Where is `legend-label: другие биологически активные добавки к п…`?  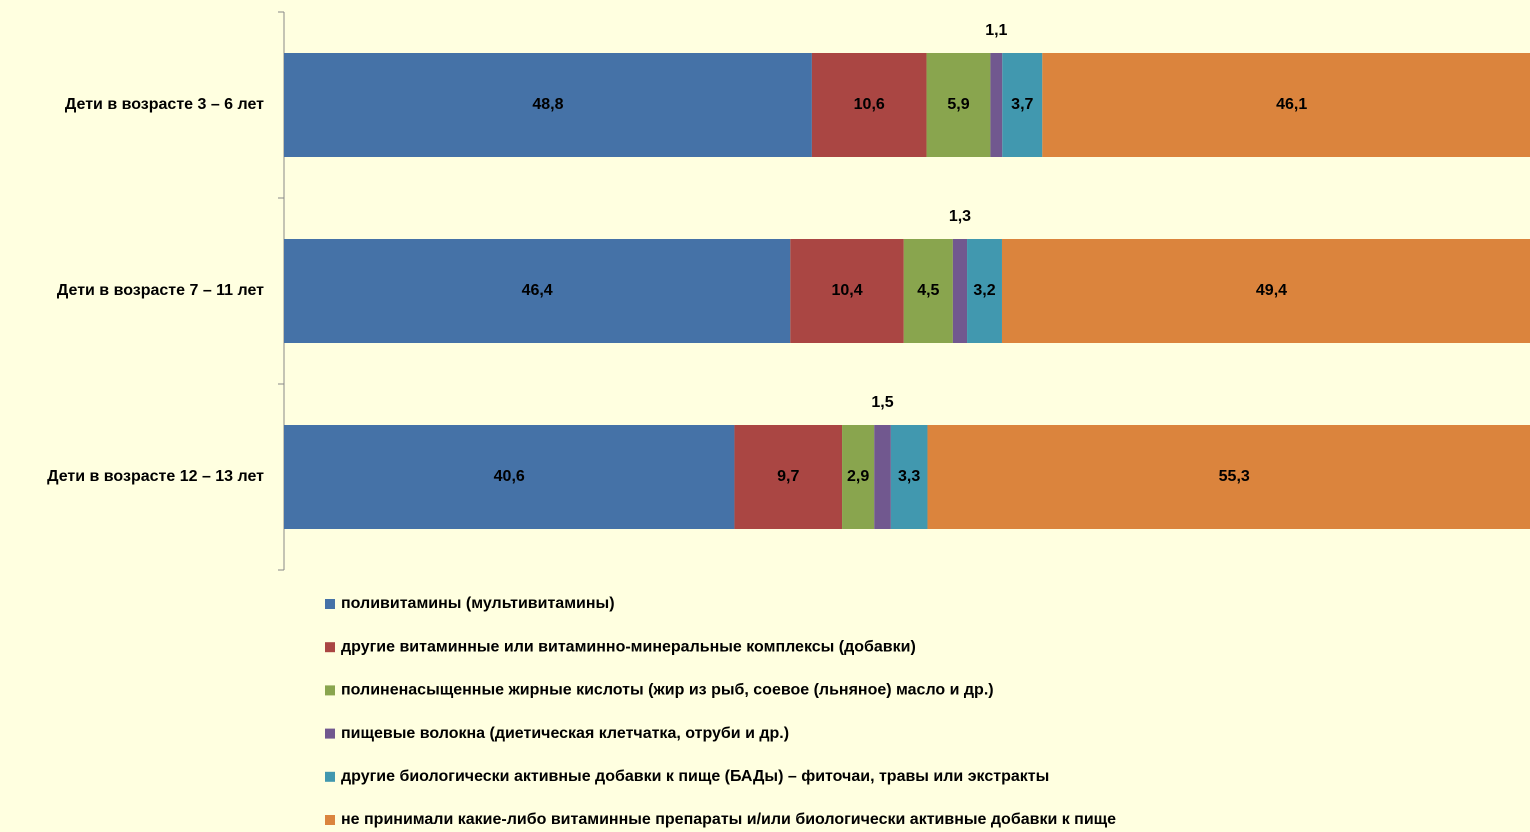
legend-label: другие биологически активные добавки к п… is located at coordinates (695, 776).